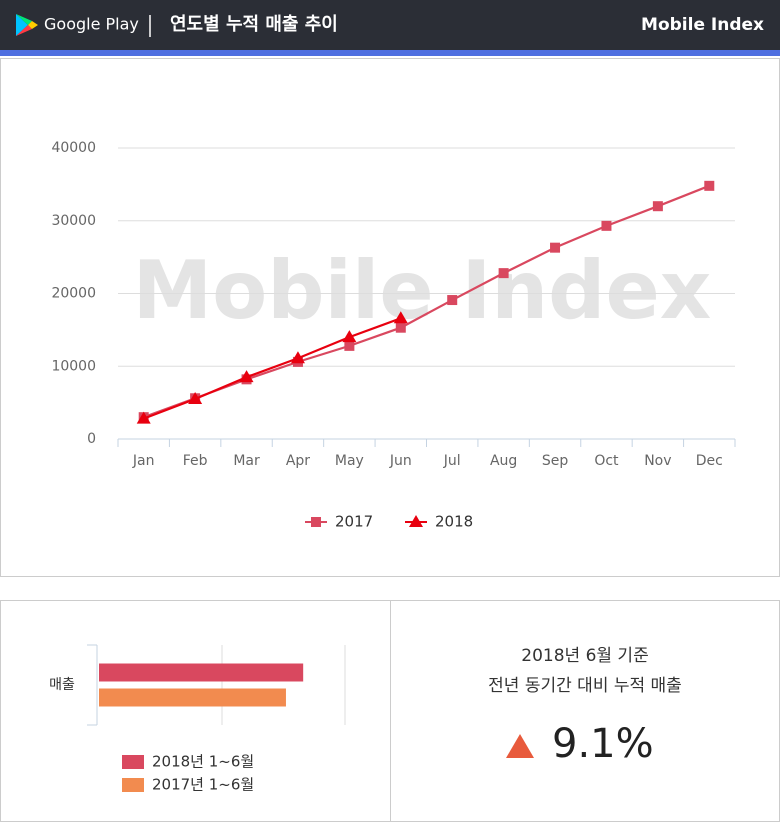  What do you see at coordinates (91, 24) in the screenshot?
I see `store-name: Google Play` at bounding box center [91, 24].